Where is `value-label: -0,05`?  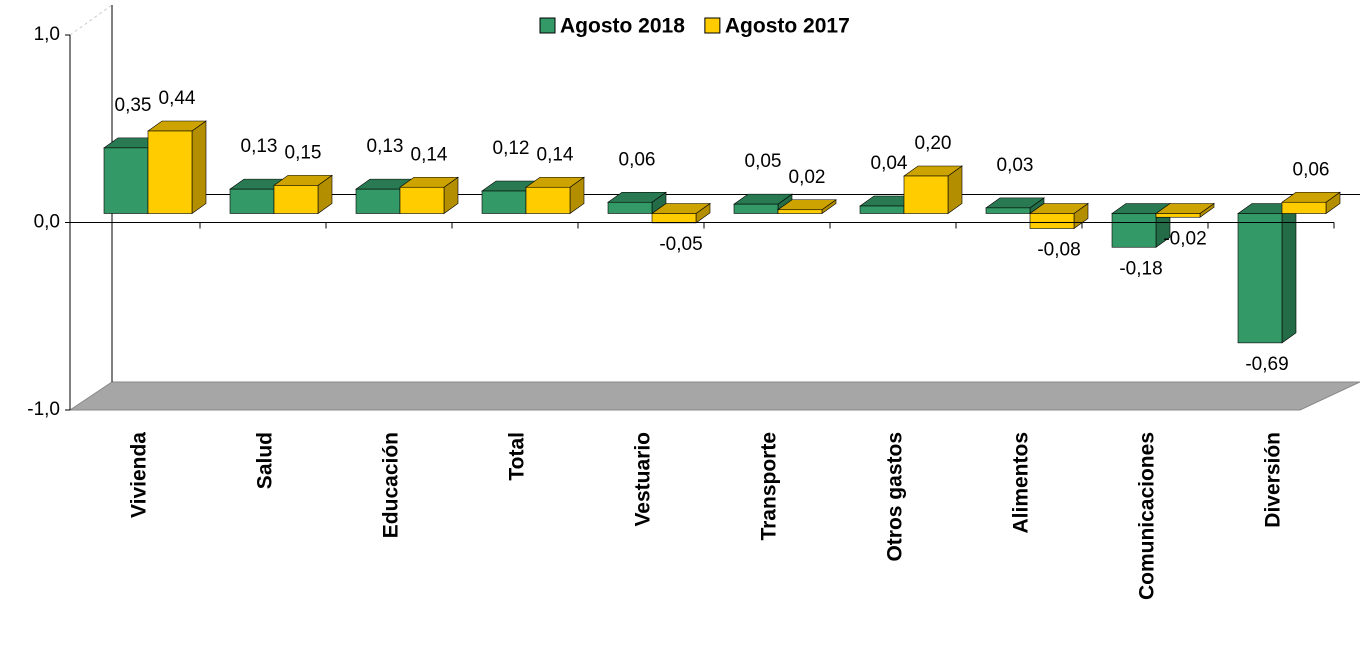
value-label: -0,05 is located at coordinates (680, 244).